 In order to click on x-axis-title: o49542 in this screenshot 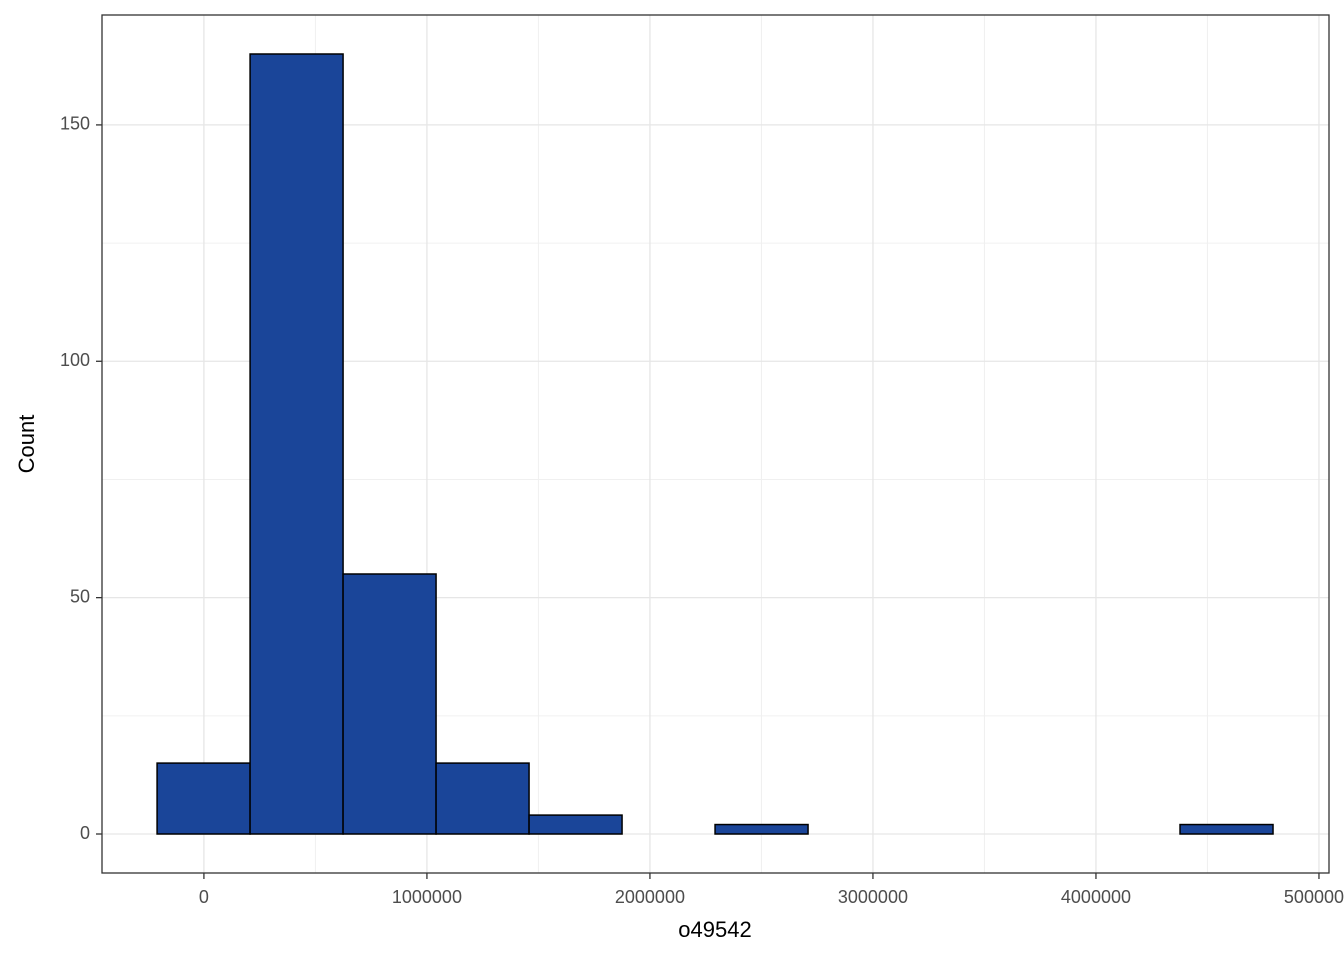, I will do `click(714, 929)`.